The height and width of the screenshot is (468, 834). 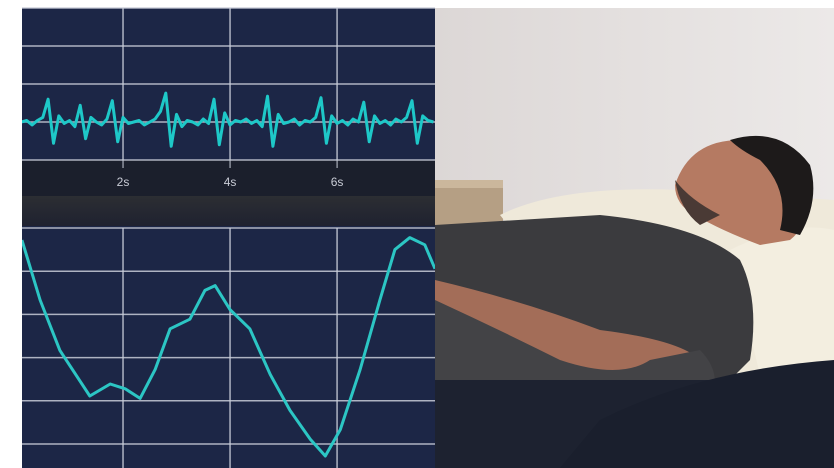 What do you see at coordinates (16, 182) in the screenshot?
I see `x-tick-label: 0s` at bounding box center [16, 182].